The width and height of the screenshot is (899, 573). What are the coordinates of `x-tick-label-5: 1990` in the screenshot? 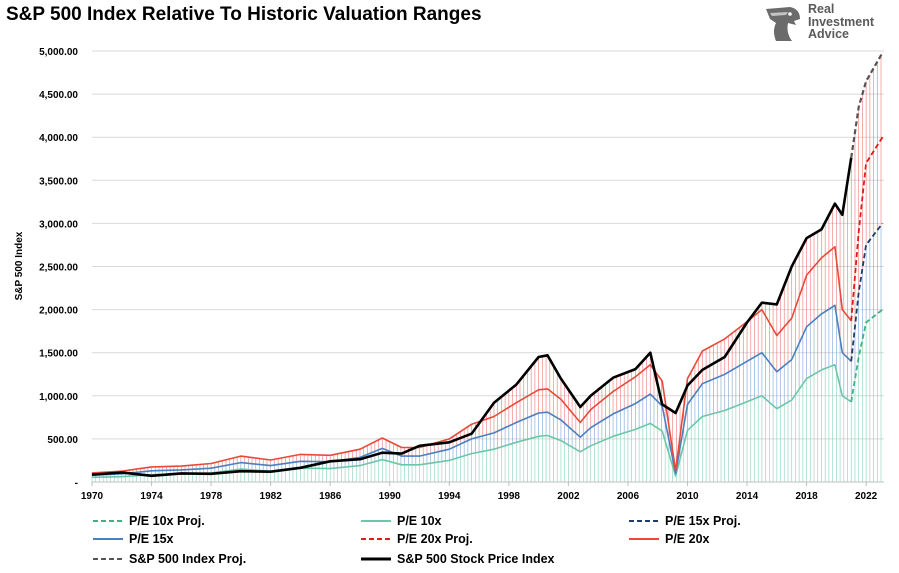 It's located at (390, 496).